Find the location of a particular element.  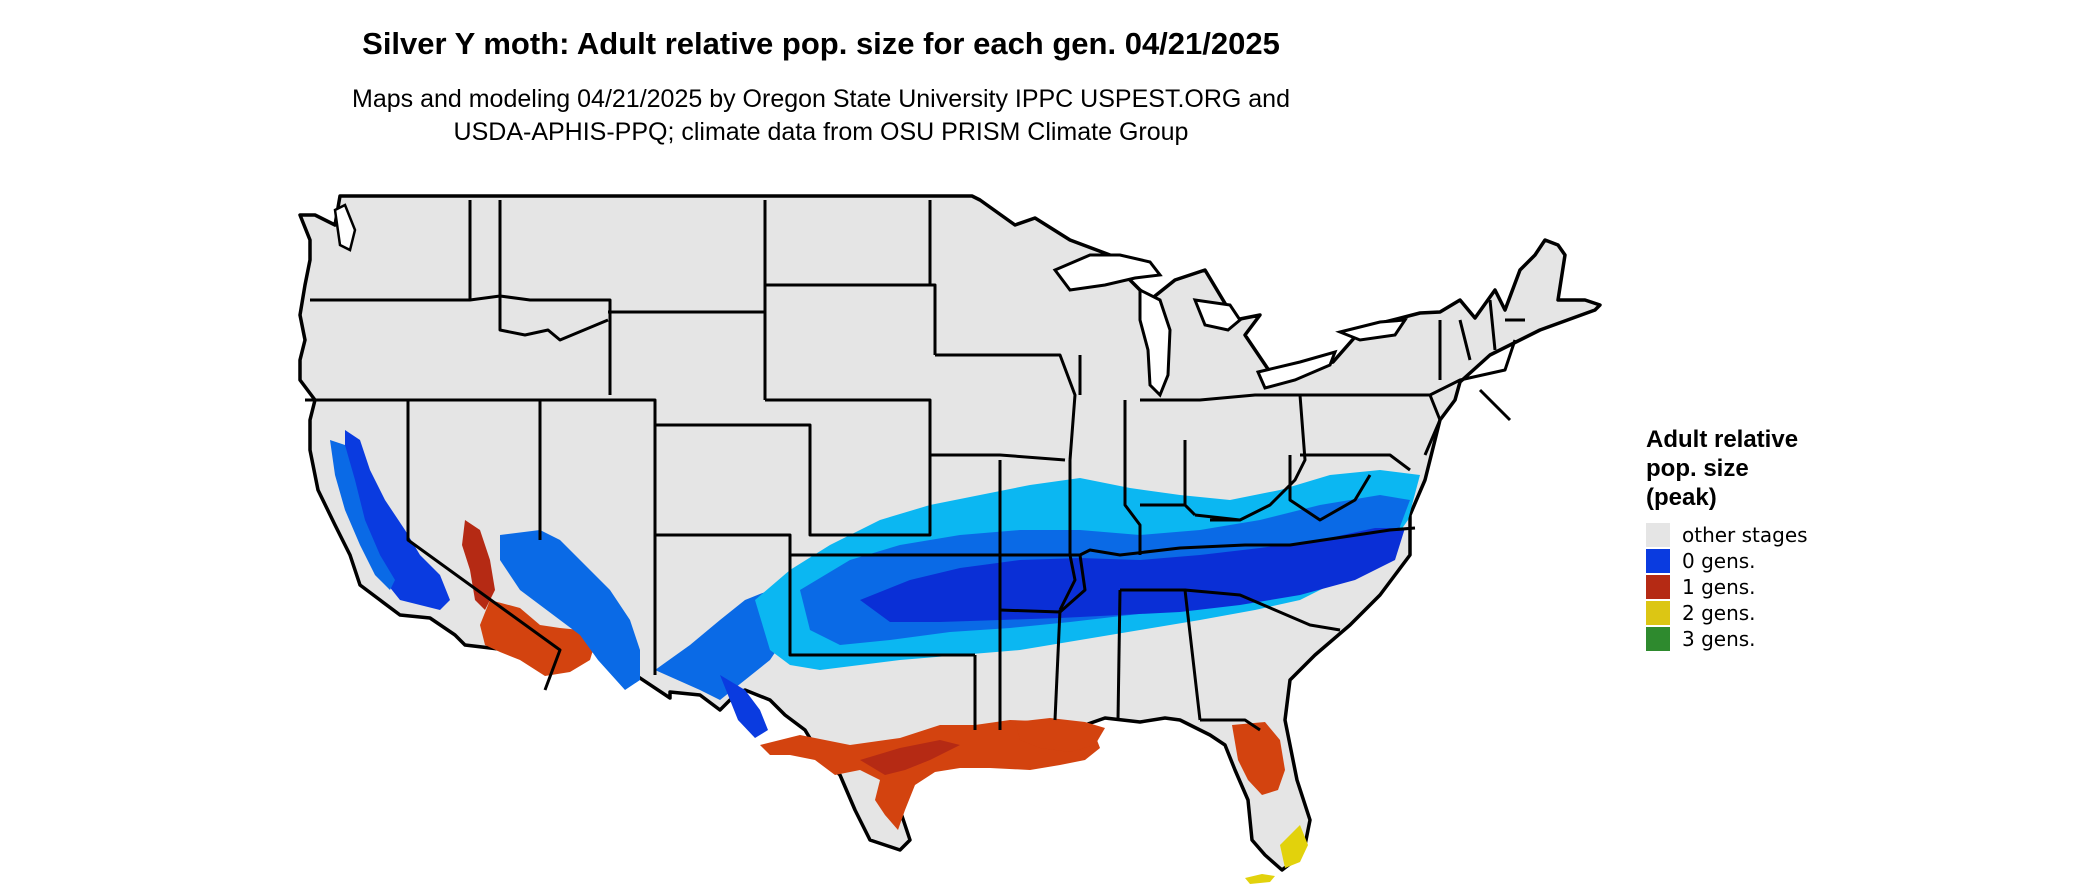

legend-label: 2 gens. is located at coordinates (1719, 613).